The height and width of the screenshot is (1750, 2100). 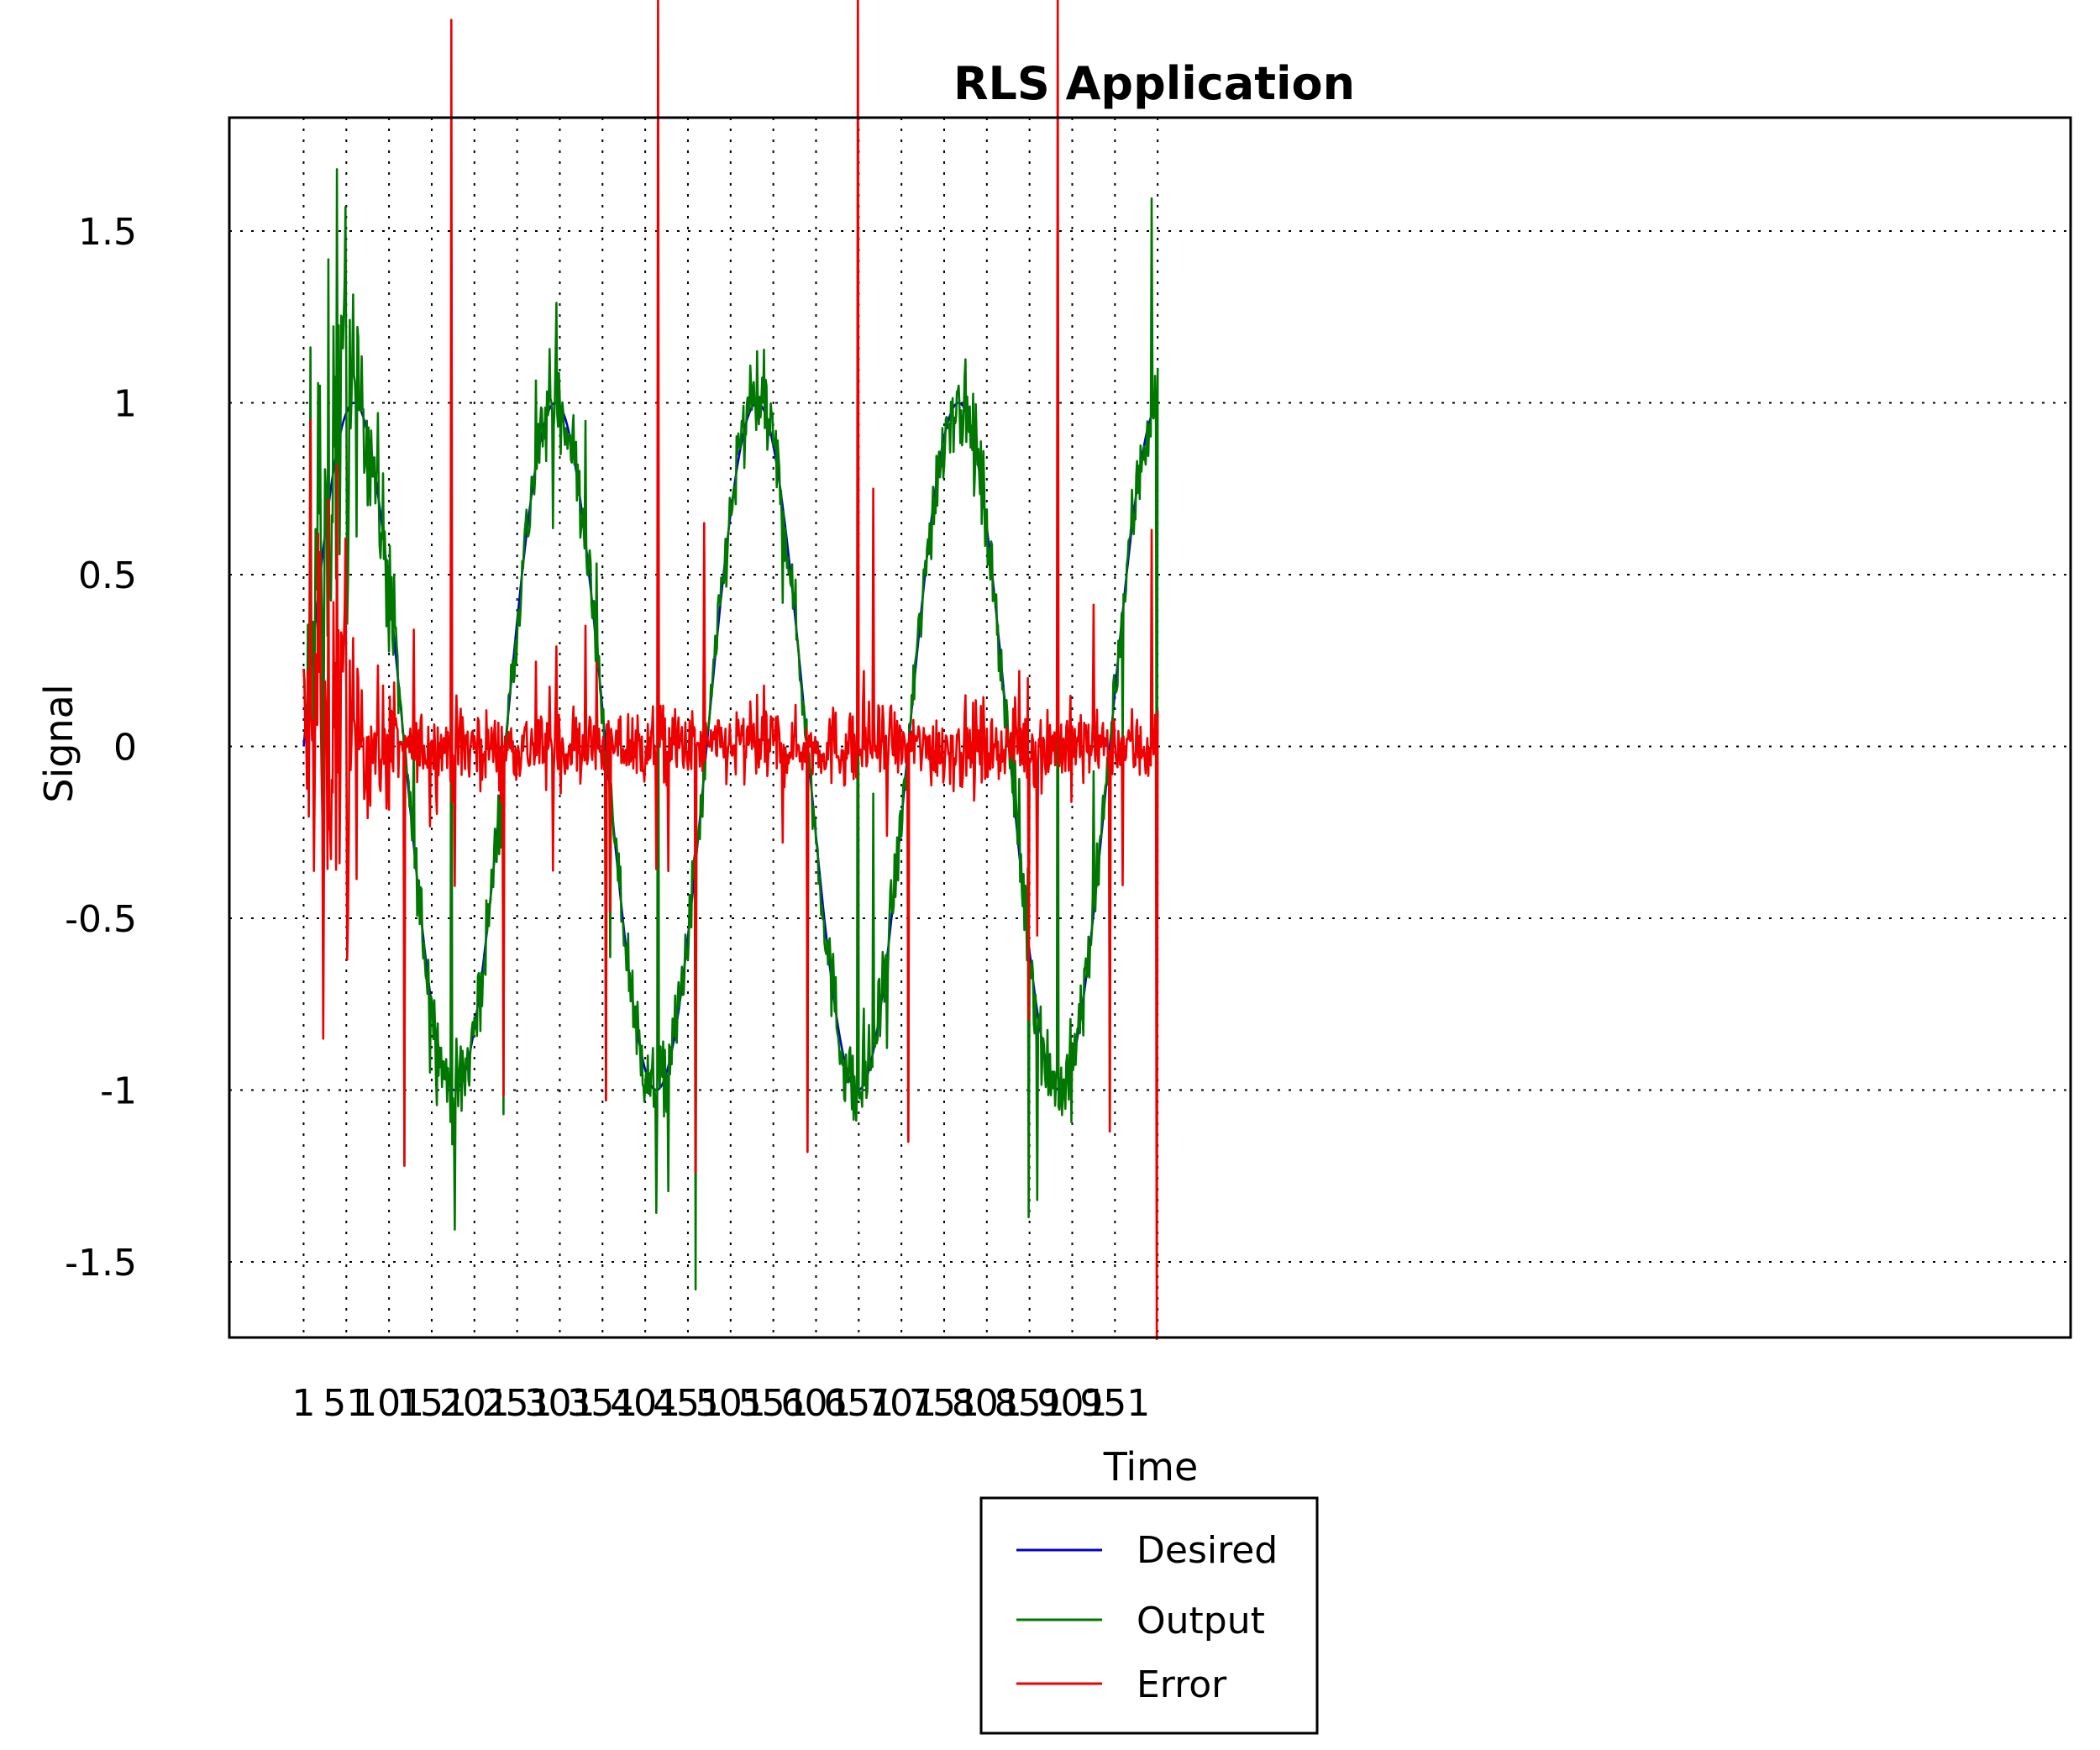 I want to click on x-tick-label: 751, so click(x=944, y=1404).